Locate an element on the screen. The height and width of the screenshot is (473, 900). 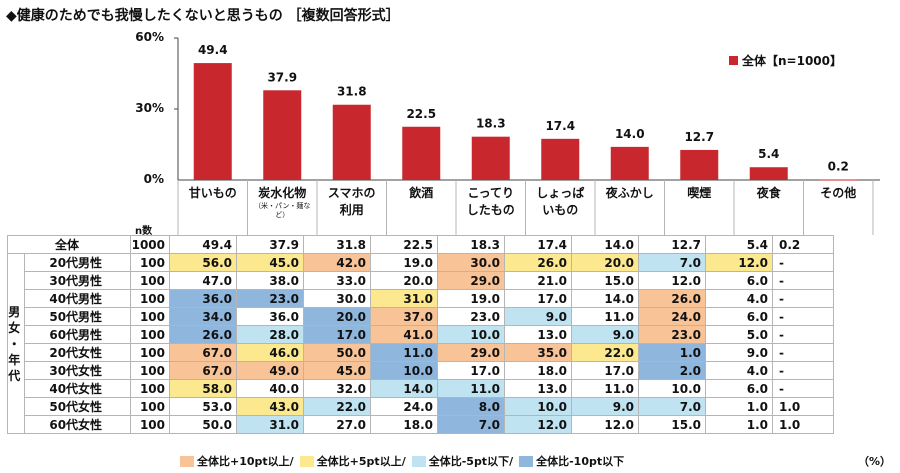
table-cell: 15.0 is located at coordinates (672, 424).